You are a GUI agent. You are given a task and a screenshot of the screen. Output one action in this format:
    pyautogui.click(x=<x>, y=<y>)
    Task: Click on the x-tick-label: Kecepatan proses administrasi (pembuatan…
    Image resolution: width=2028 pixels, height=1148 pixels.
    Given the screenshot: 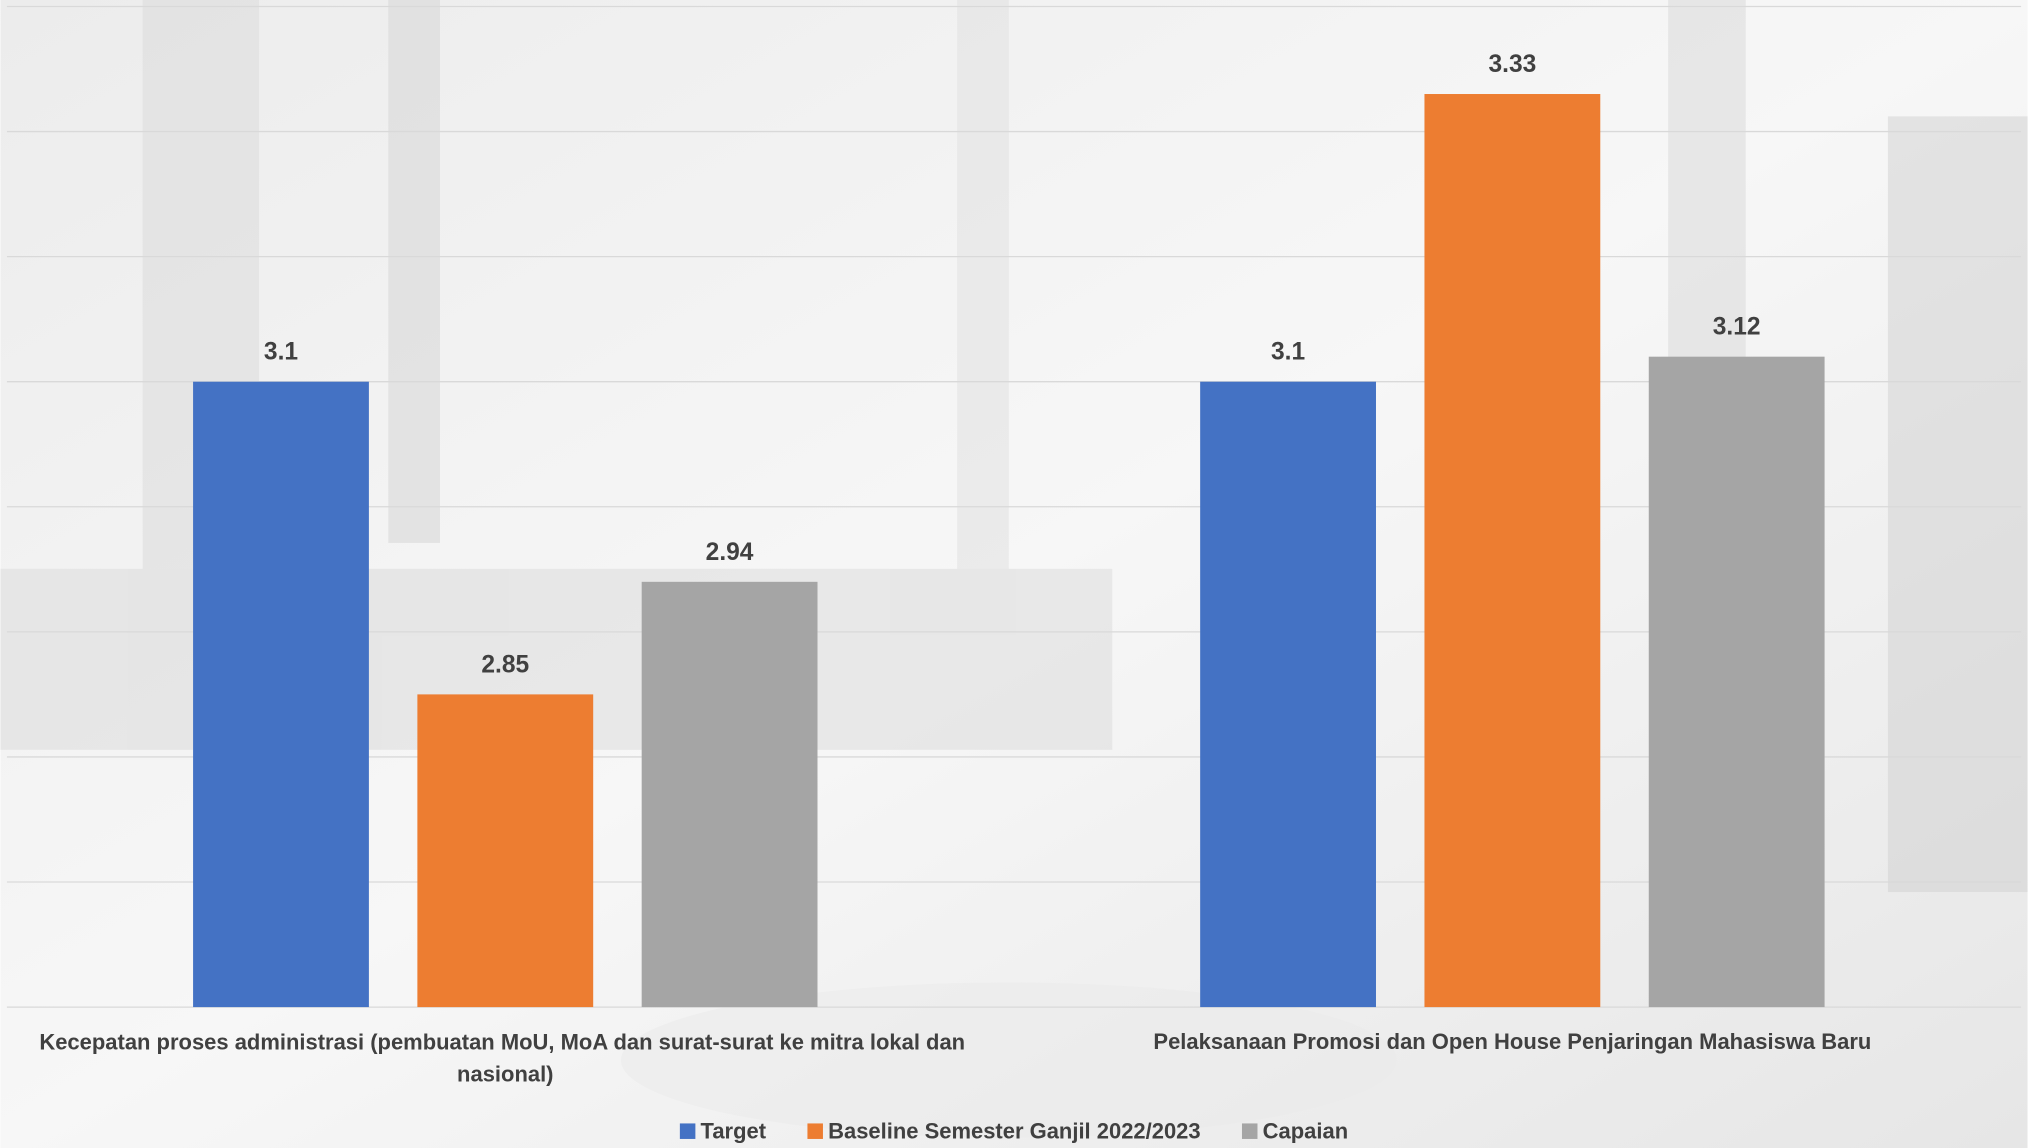 What is the action you would take?
    pyautogui.click(x=505, y=1057)
    